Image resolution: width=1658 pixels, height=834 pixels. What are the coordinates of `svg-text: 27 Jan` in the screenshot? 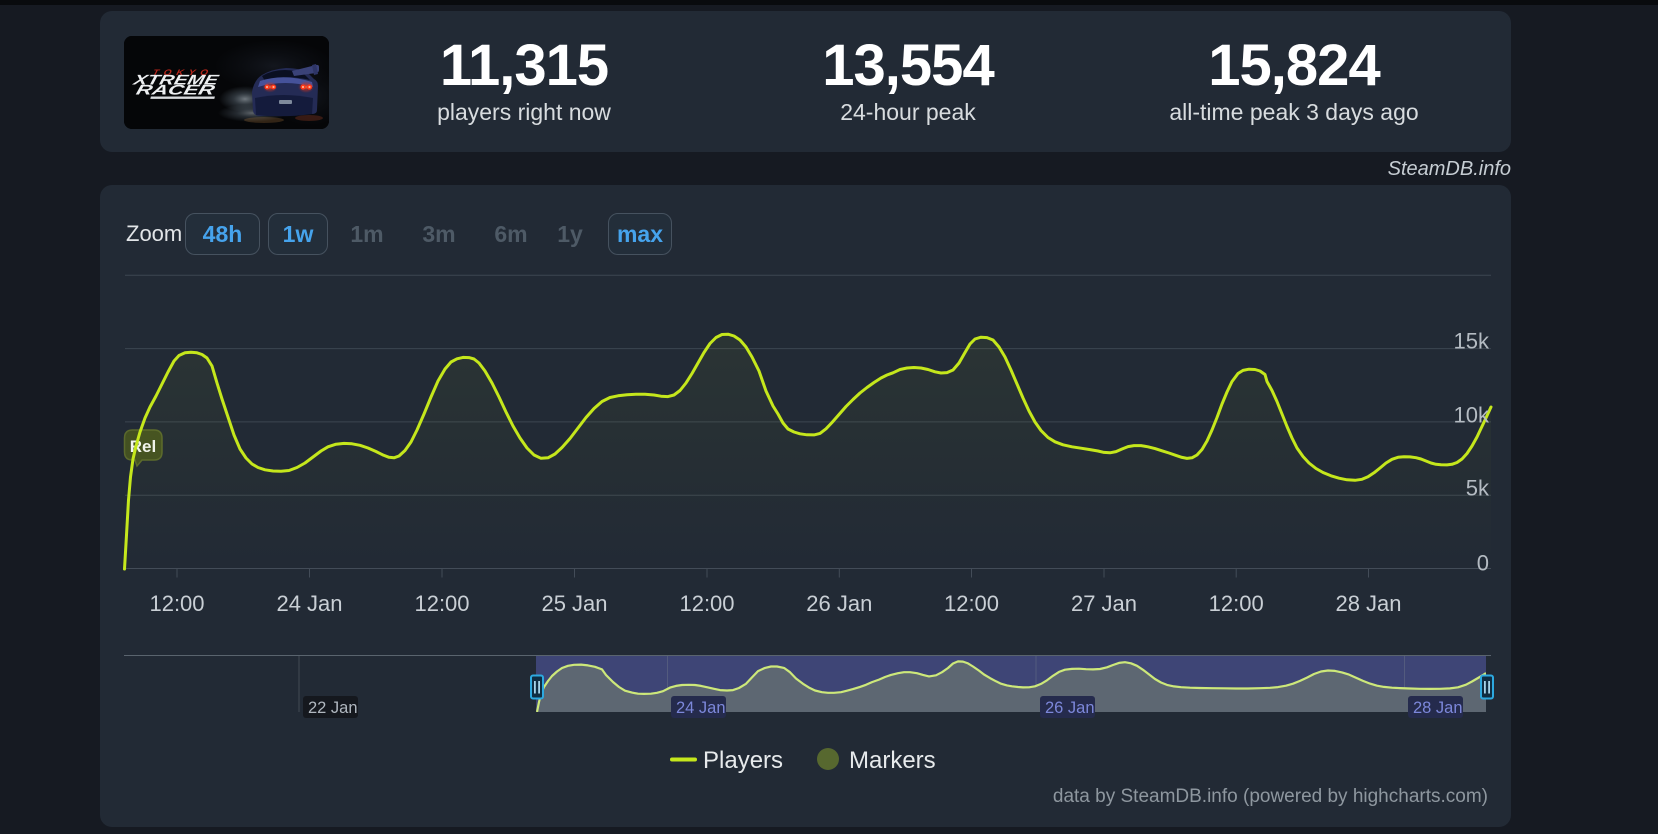 It's located at (1104, 603).